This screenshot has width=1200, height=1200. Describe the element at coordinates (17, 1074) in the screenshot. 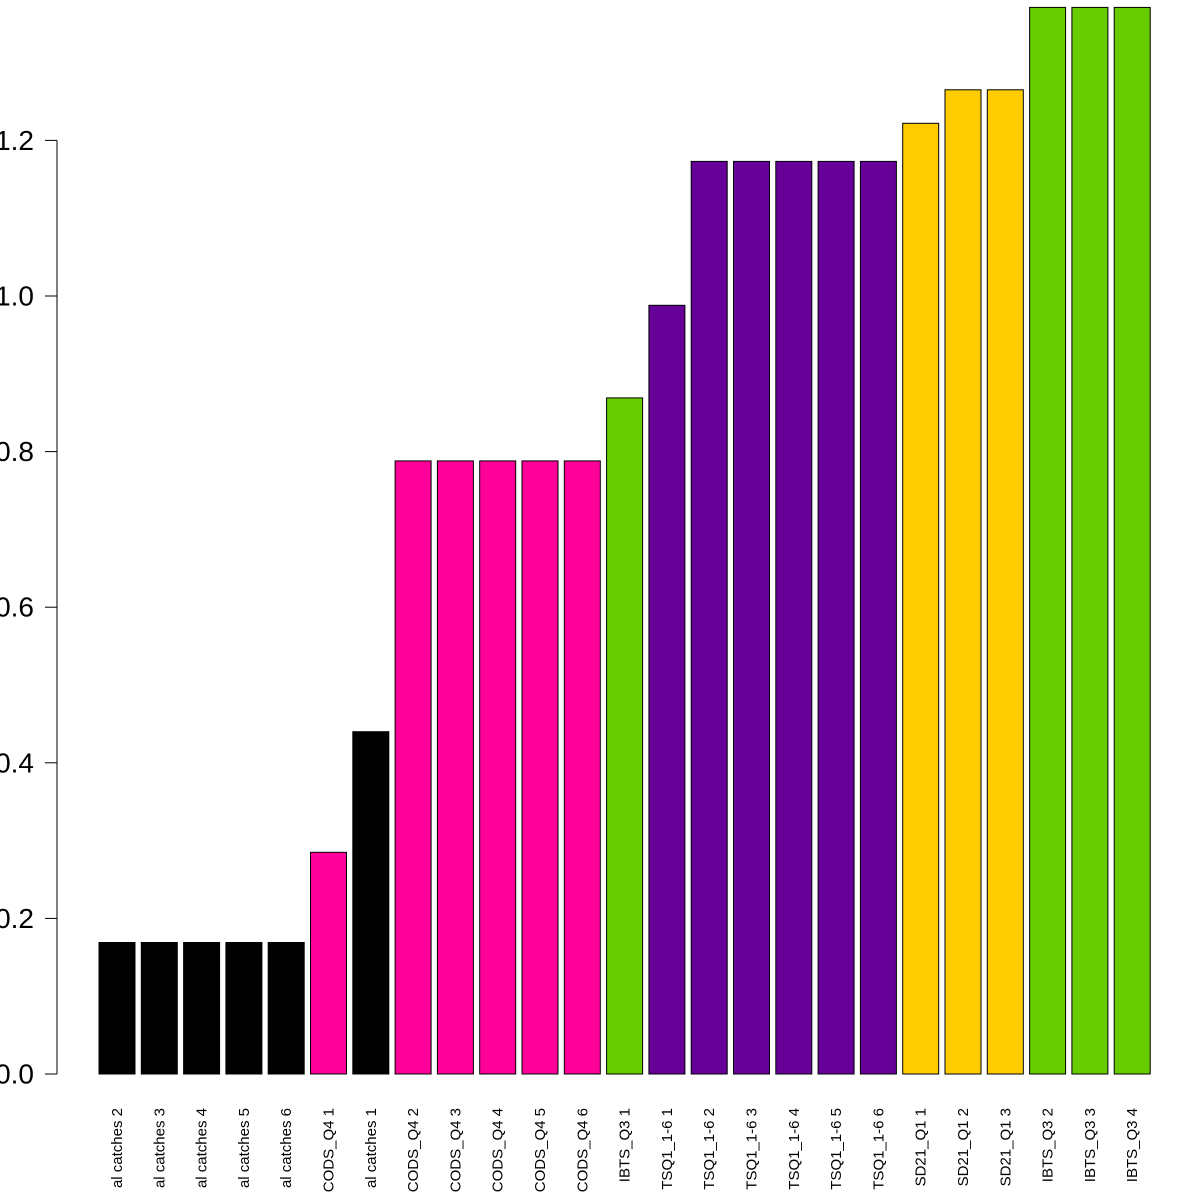

I see `y-tick-label: 0.0` at that location.